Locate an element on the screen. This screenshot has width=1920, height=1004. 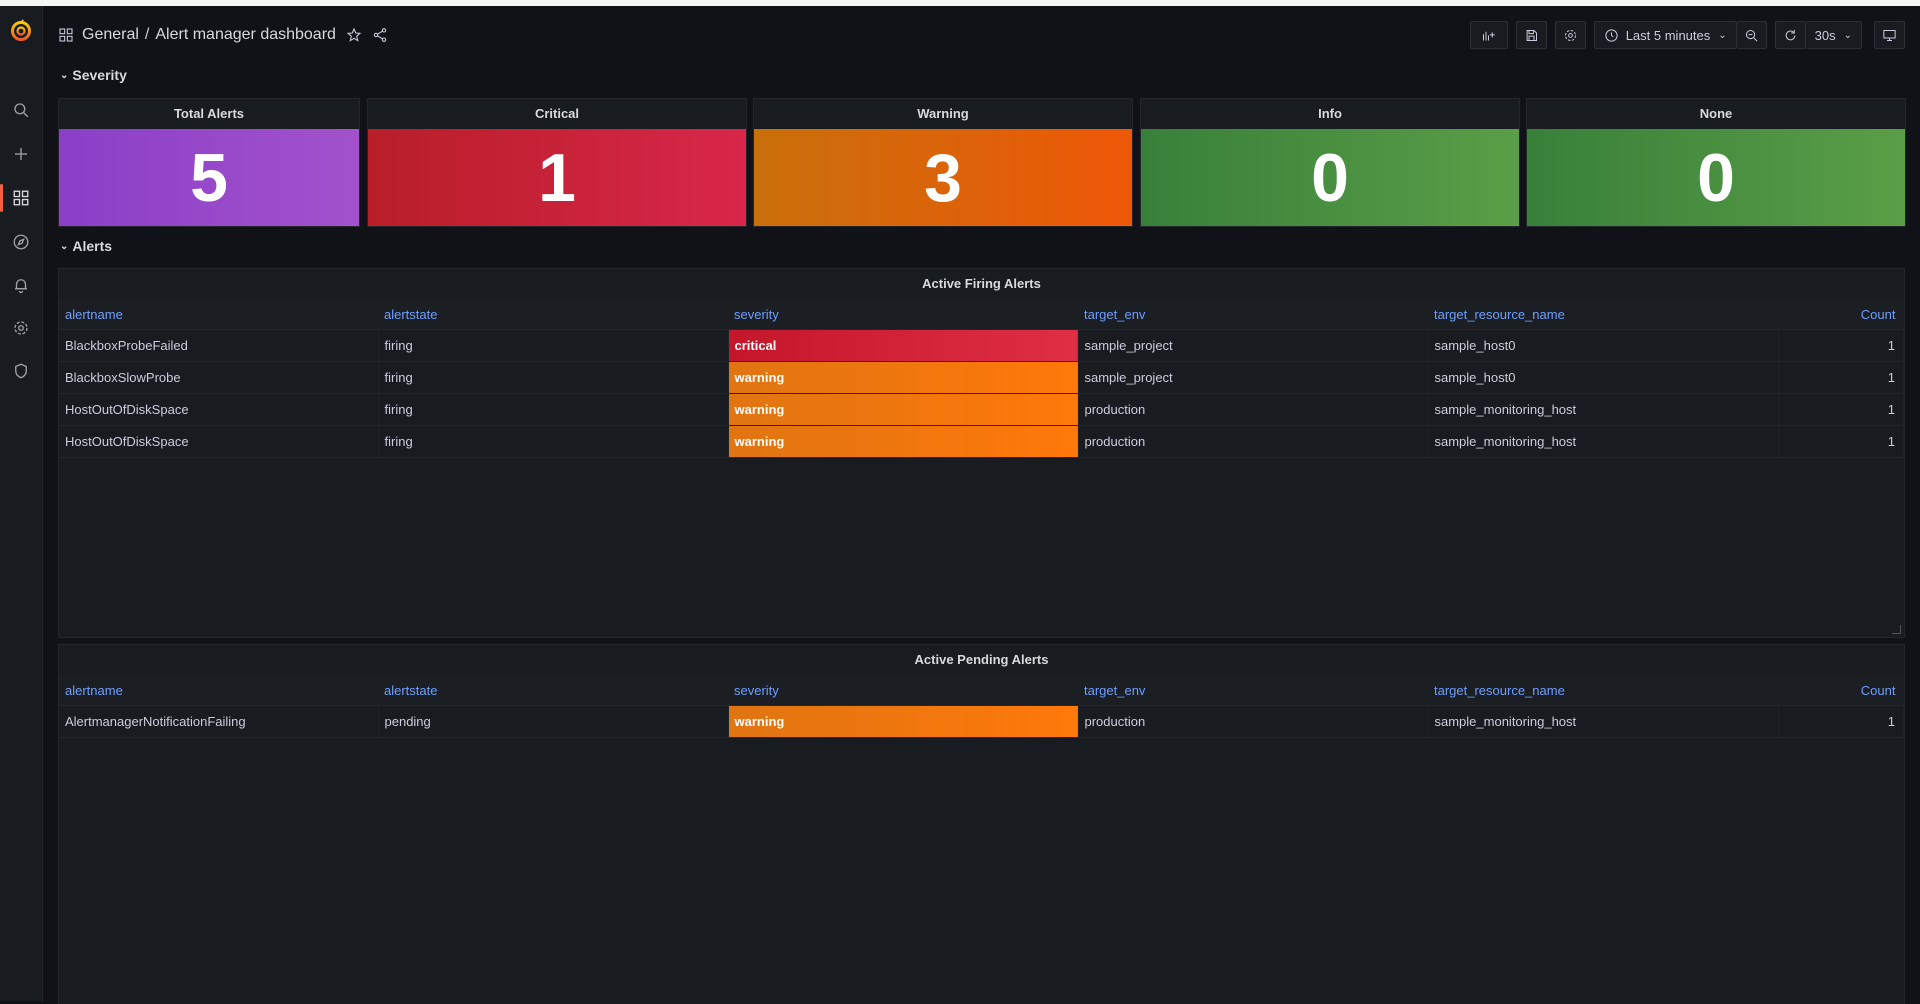
dashboard-title: Alert manager dashboard is located at coordinates (245, 34).